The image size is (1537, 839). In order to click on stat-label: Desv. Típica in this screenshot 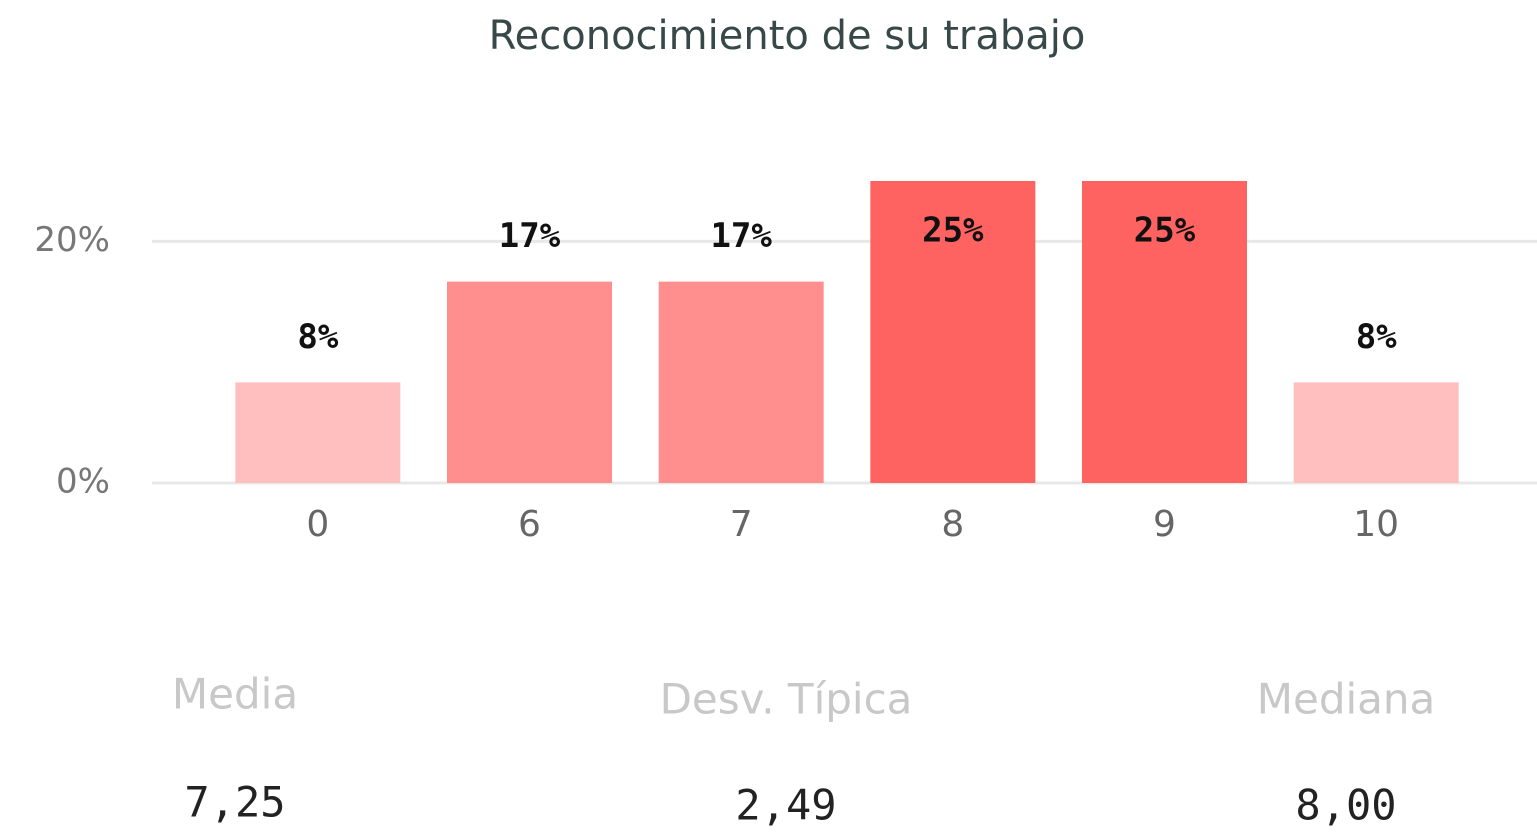, I will do `click(786, 699)`.